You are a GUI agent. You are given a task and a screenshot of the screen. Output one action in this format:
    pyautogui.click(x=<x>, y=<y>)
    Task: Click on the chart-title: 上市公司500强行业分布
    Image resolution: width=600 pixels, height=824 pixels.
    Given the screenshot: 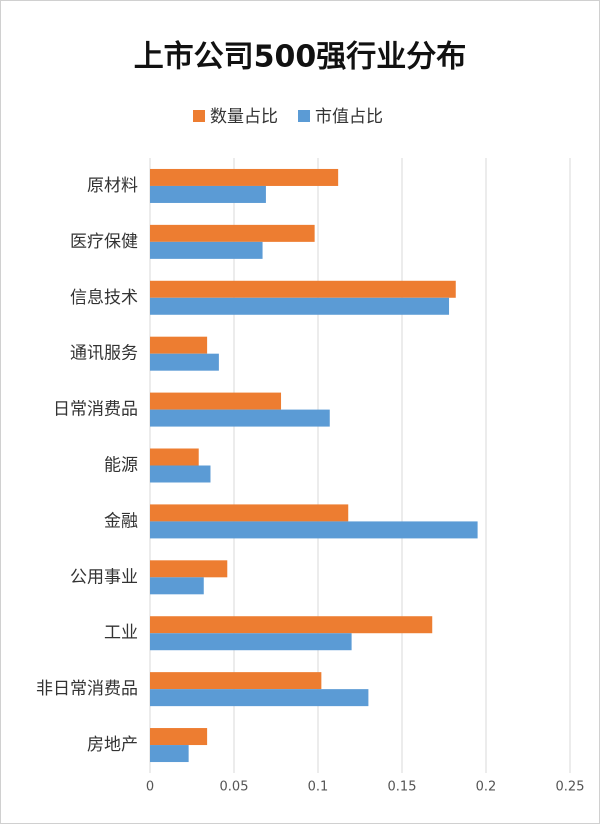 What is the action you would take?
    pyautogui.click(x=300, y=57)
    